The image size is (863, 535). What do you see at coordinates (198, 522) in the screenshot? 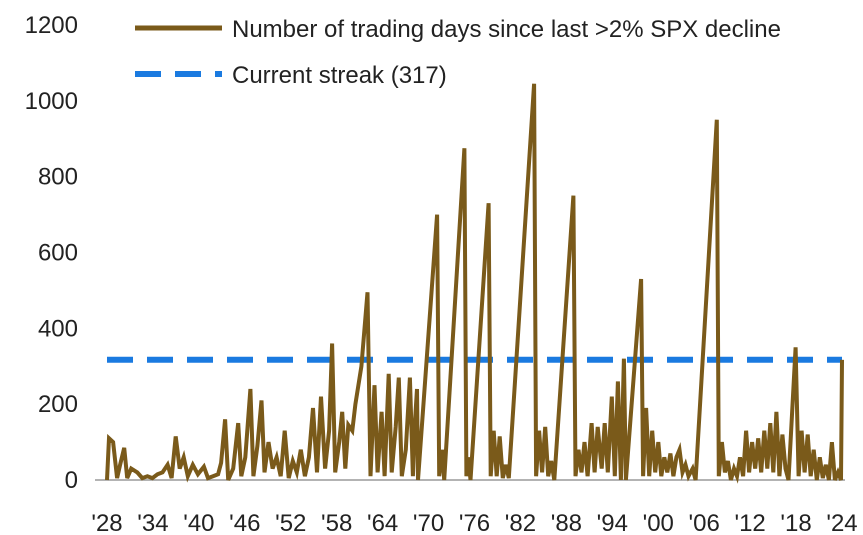
I see `x-tick-label-40: '40` at bounding box center [198, 522].